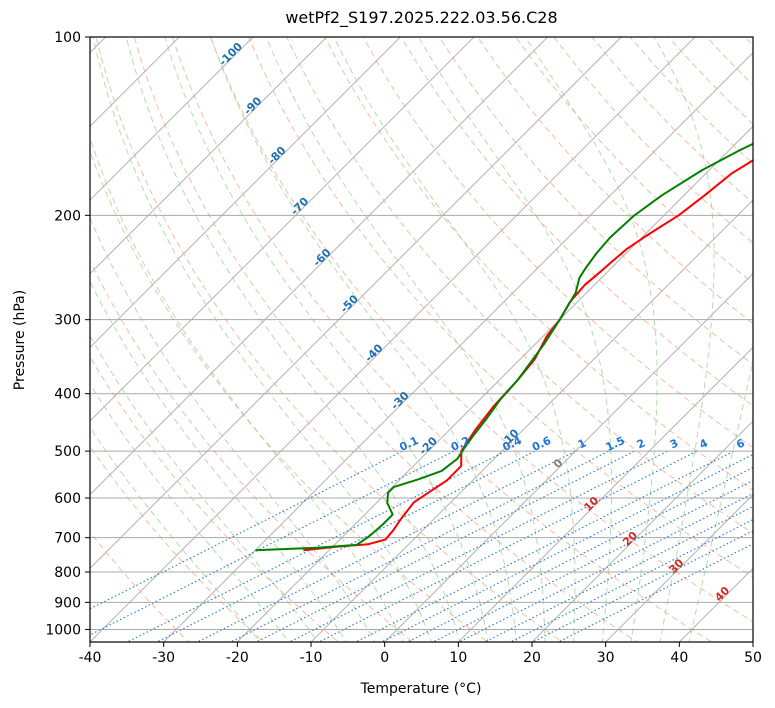 This screenshot has height=708, width=775. I want to click on x-tick-label: 10, so click(458, 658).